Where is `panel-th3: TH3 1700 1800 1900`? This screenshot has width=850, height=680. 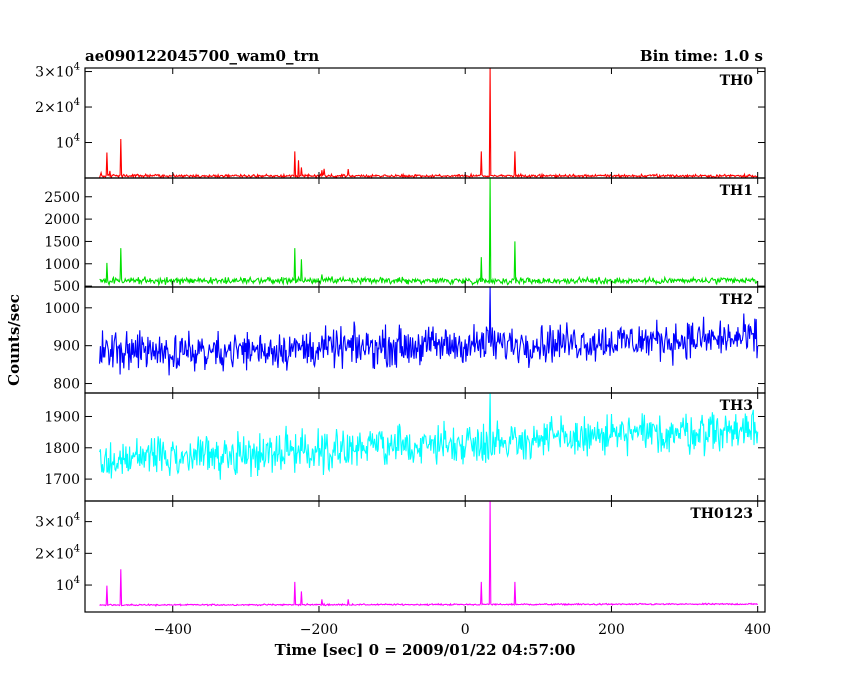
panel-th3: TH3 1700 1800 1900 is located at coordinates (405, 447).